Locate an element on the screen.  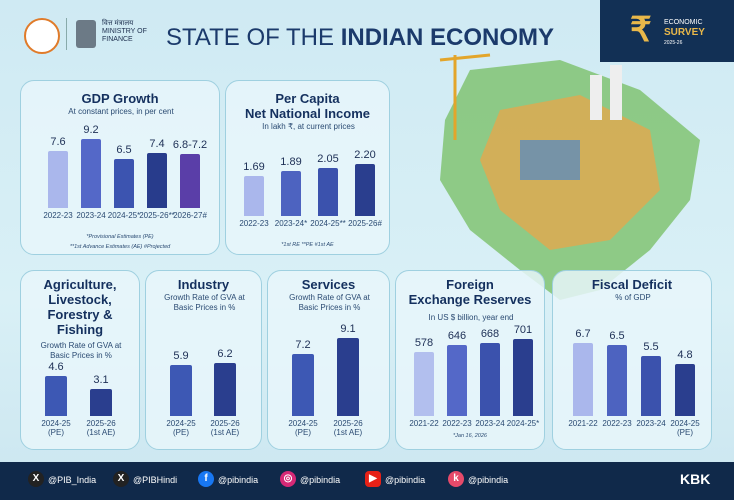
title-line: GDP Growth is located at coordinates (120, 98).